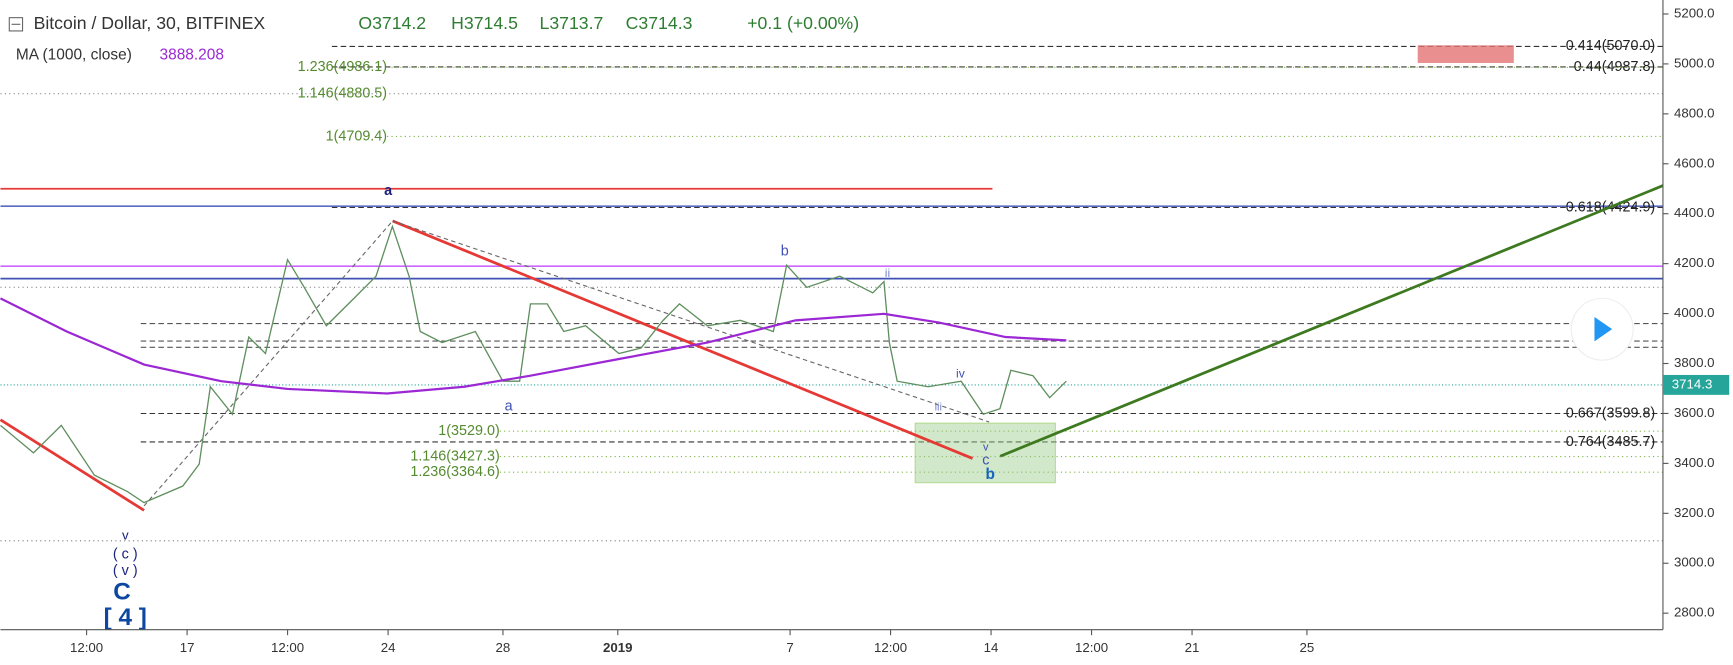 The width and height of the screenshot is (1733, 665). What do you see at coordinates (125, 554) in the screenshot?
I see `wave-label: ( c )` at bounding box center [125, 554].